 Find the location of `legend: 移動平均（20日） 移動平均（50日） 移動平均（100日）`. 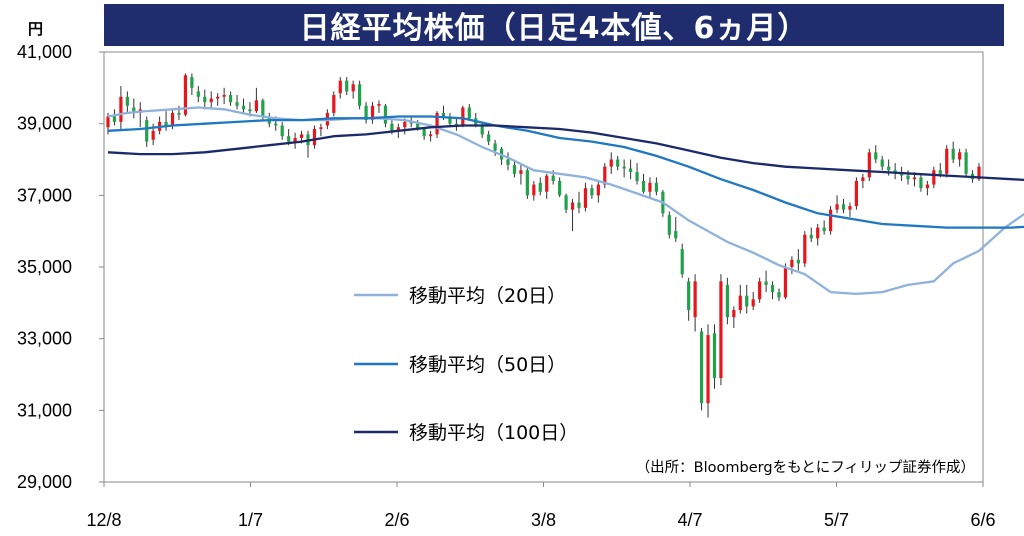

legend: 移動平均（20日） 移動平均（50日） 移動平均（100日） is located at coordinates (466, 364).